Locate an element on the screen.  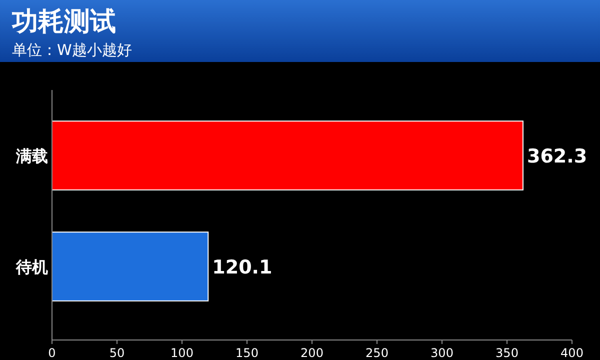
chart-title: 功耗测试 is located at coordinates (63, 22).